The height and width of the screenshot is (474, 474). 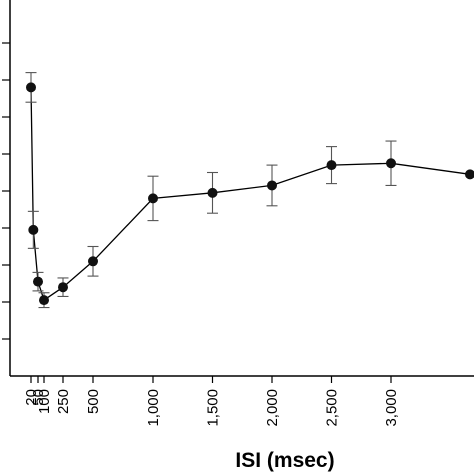 What do you see at coordinates (284, 460) in the screenshot?
I see `x-axis-label: ISI (msec)` at bounding box center [284, 460].